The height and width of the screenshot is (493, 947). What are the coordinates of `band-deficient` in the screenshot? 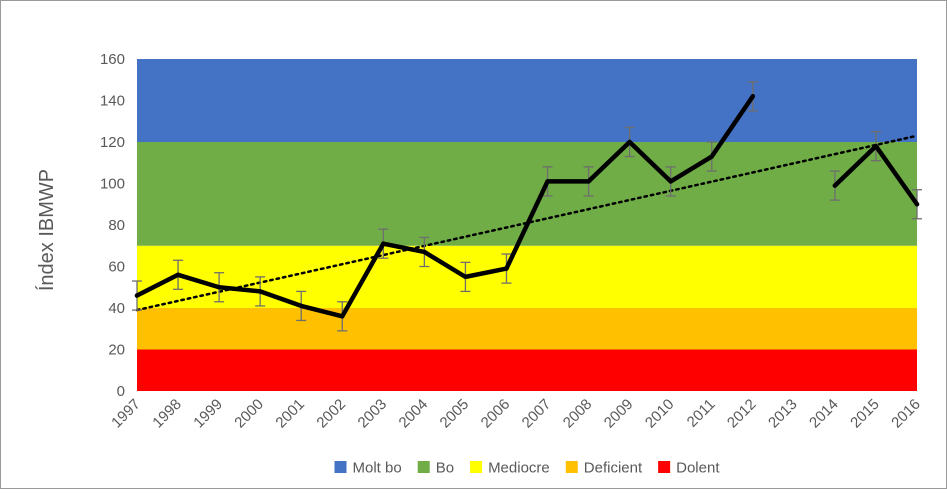 It's located at (527, 329).